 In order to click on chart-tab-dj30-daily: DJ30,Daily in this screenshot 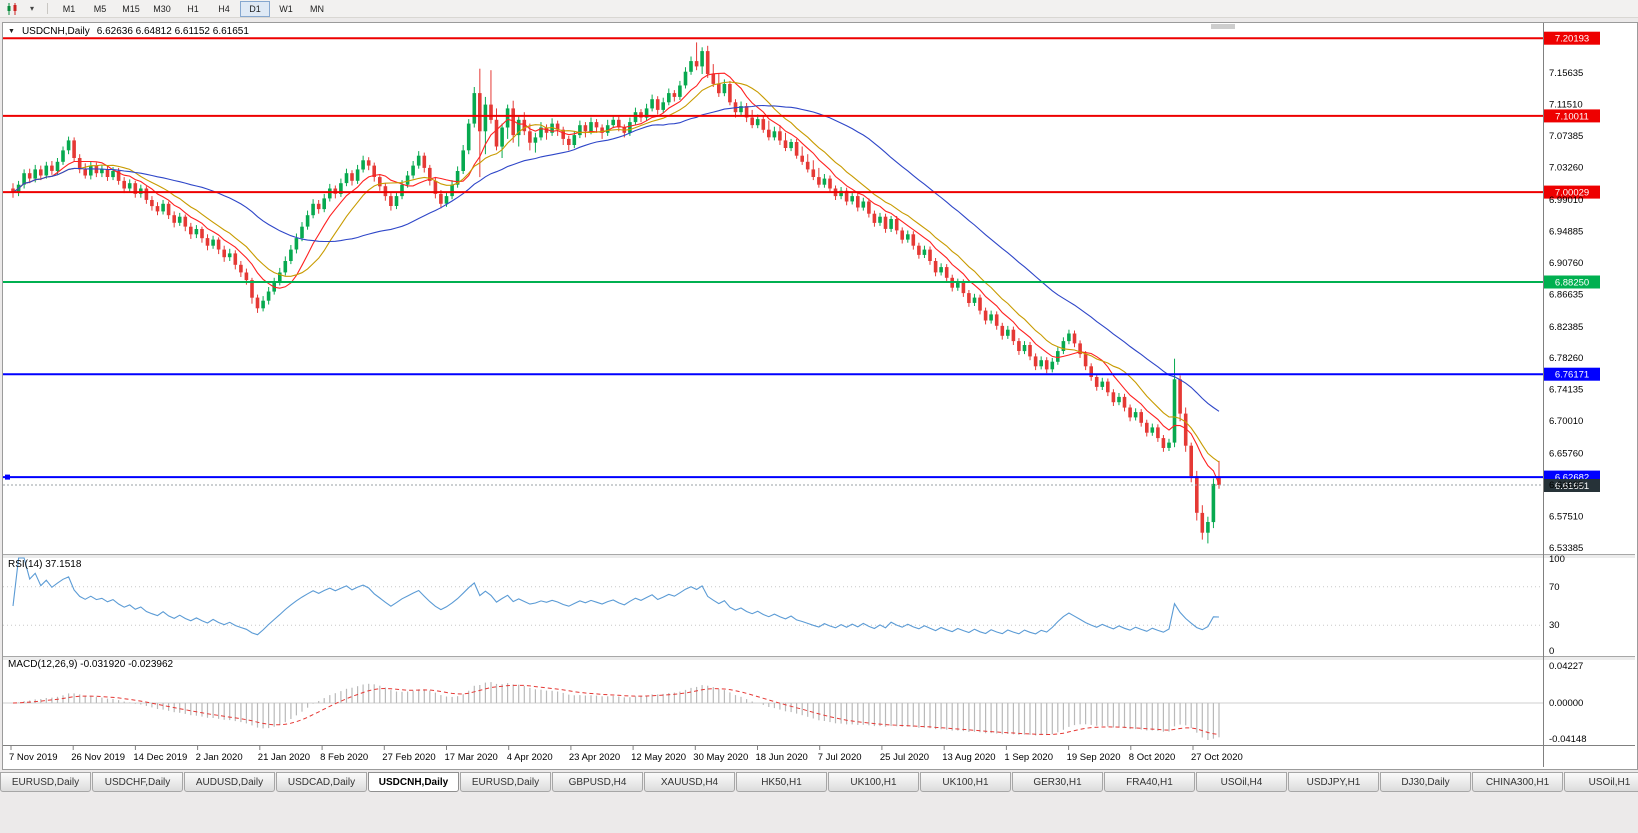, I will do `click(1425, 782)`.